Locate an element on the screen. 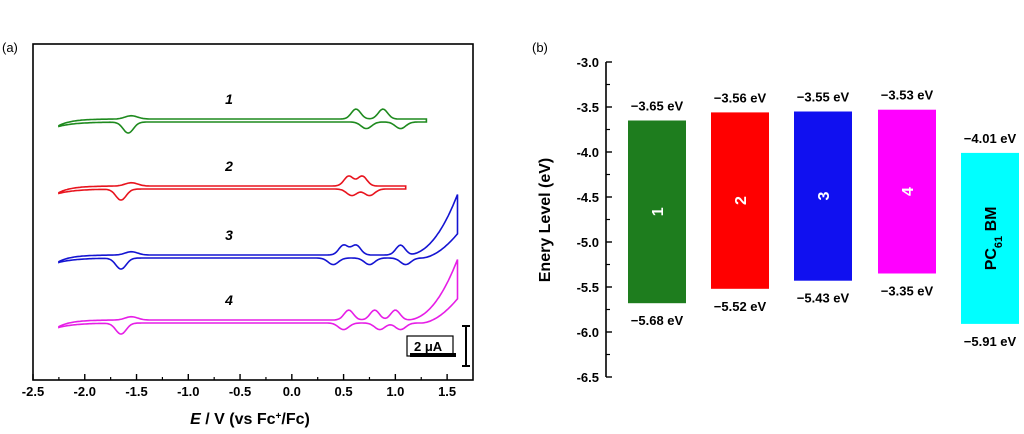  energy-bar-PC is located at coordinates (990, 238).